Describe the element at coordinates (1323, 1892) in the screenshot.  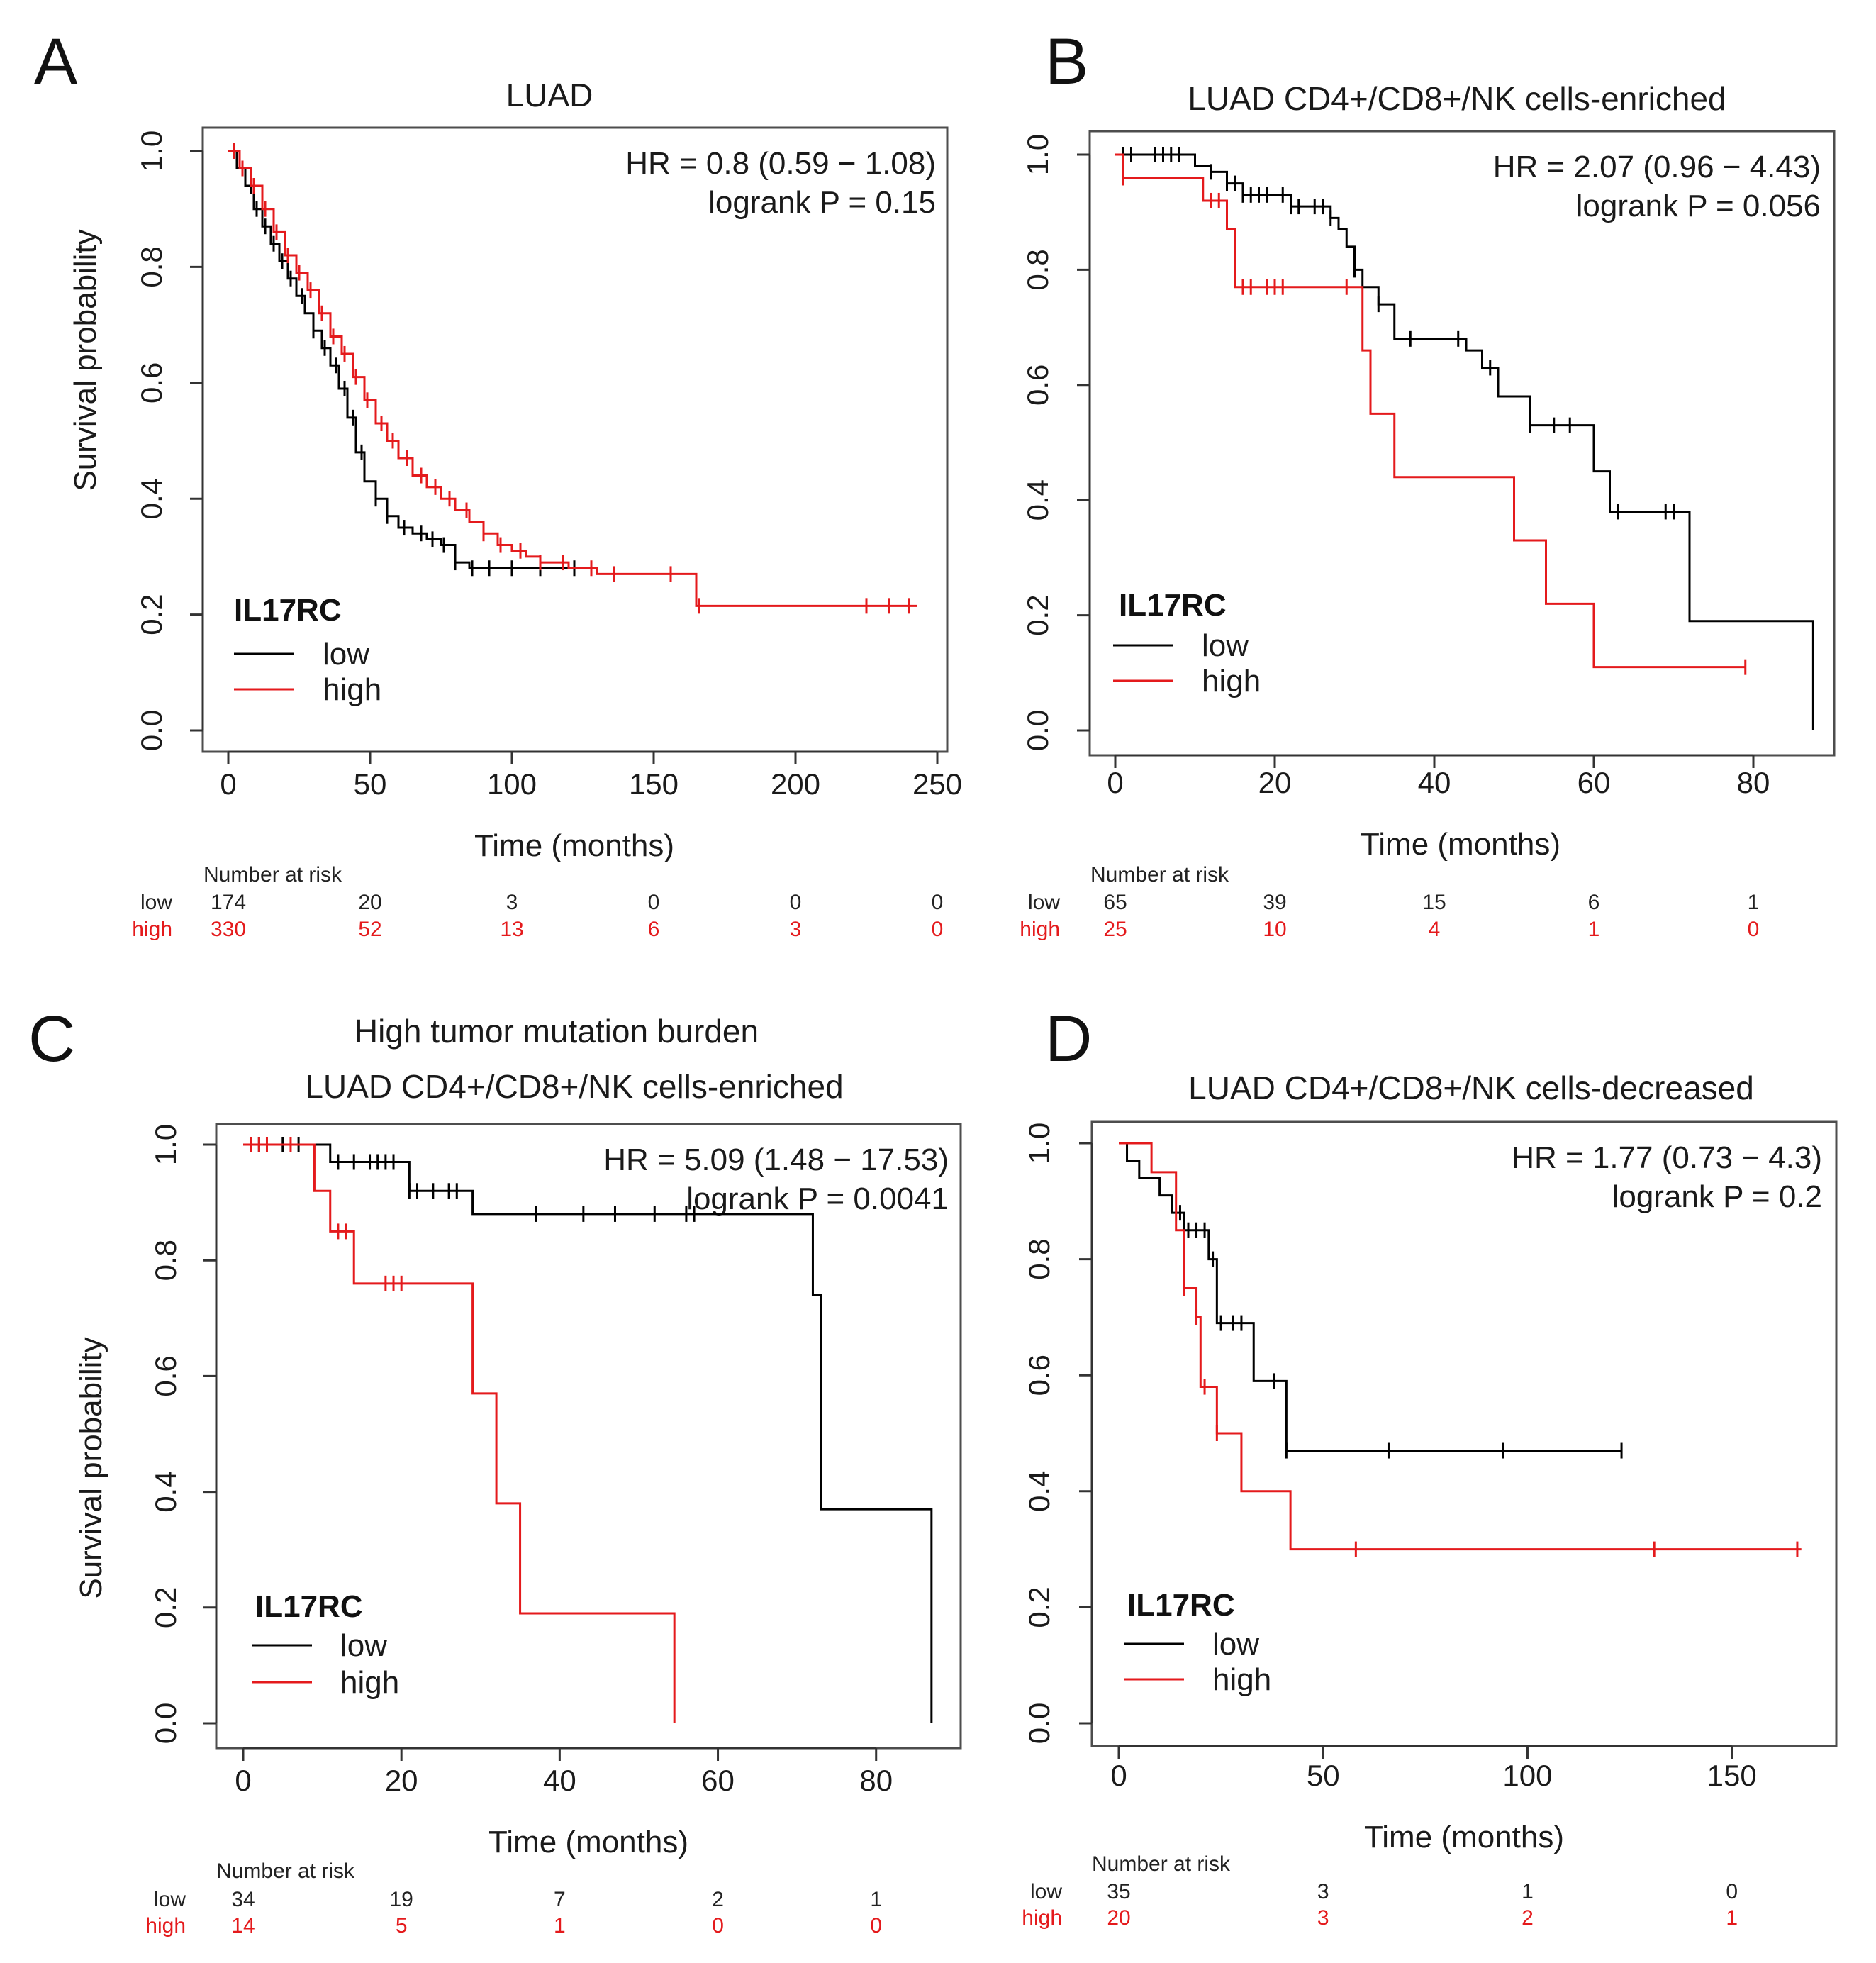
I see `panel-d-risk-low-value: 3` at that location.